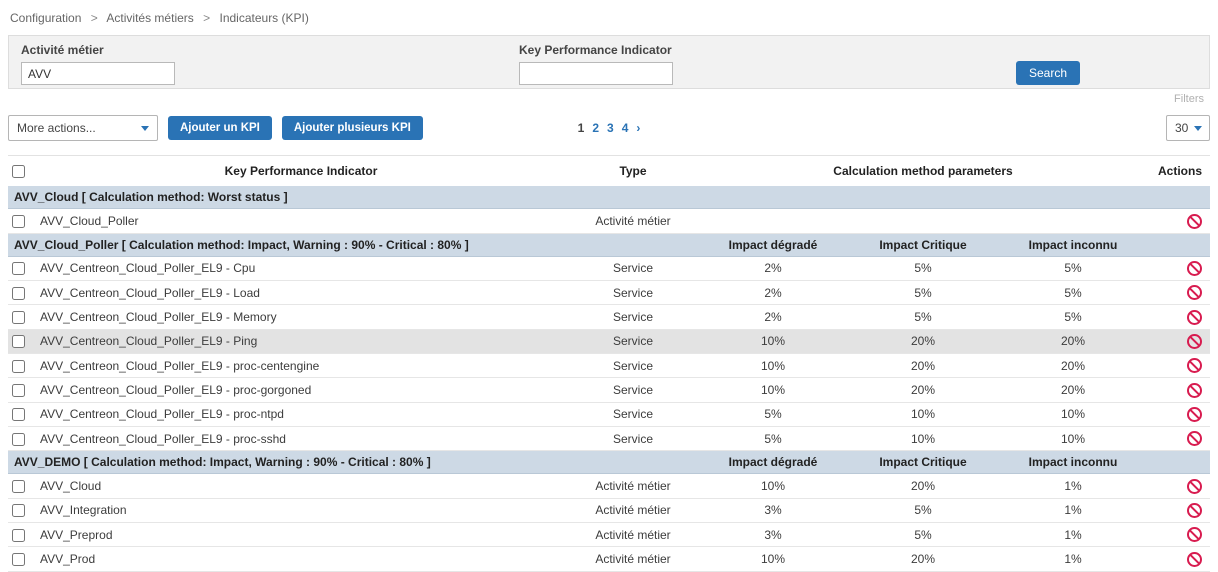 Image resolution: width=1218 pixels, height=572 pixels. Describe the element at coordinates (301, 268) in the screenshot. I see `kpi-name-link: AVV_Centreon_Cloud_Poller_EL9 - Cpu` at that location.